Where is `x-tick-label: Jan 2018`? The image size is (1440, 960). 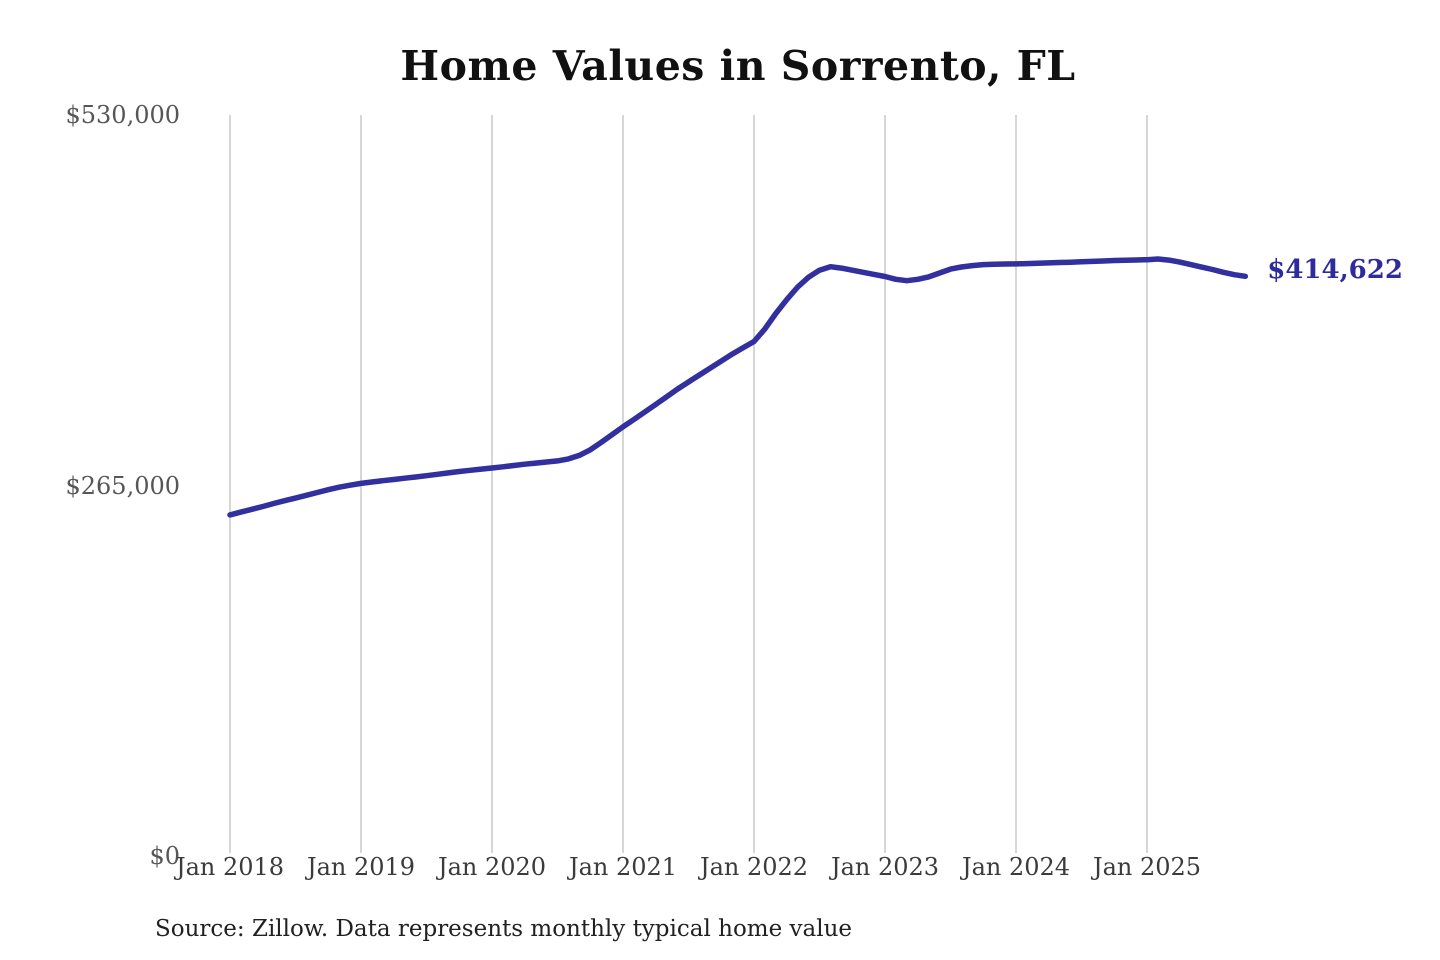 x-tick-label: Jan 2018 is located at coordinates (230, 867).